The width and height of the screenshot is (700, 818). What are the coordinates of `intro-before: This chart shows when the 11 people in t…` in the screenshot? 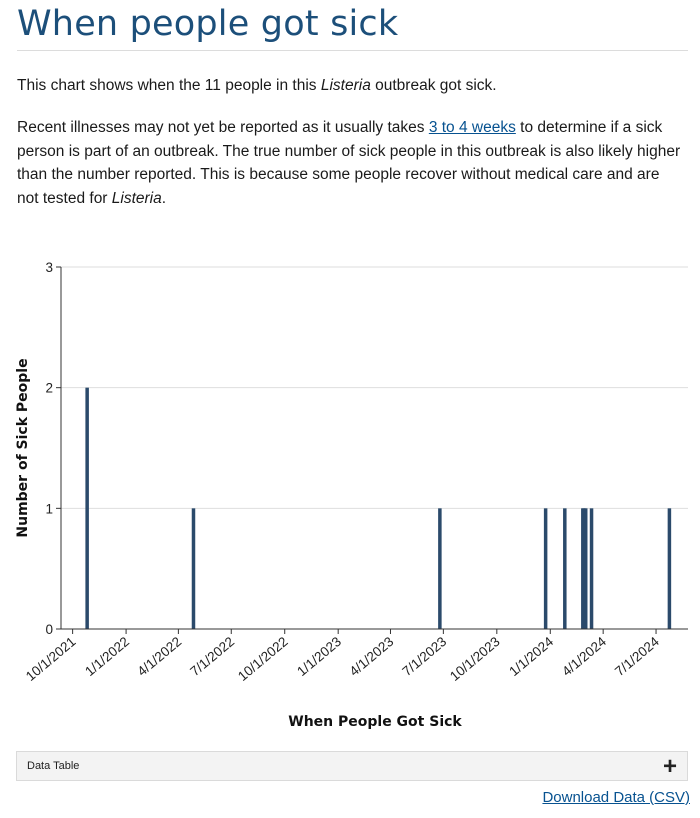 It's located at (169, 85).